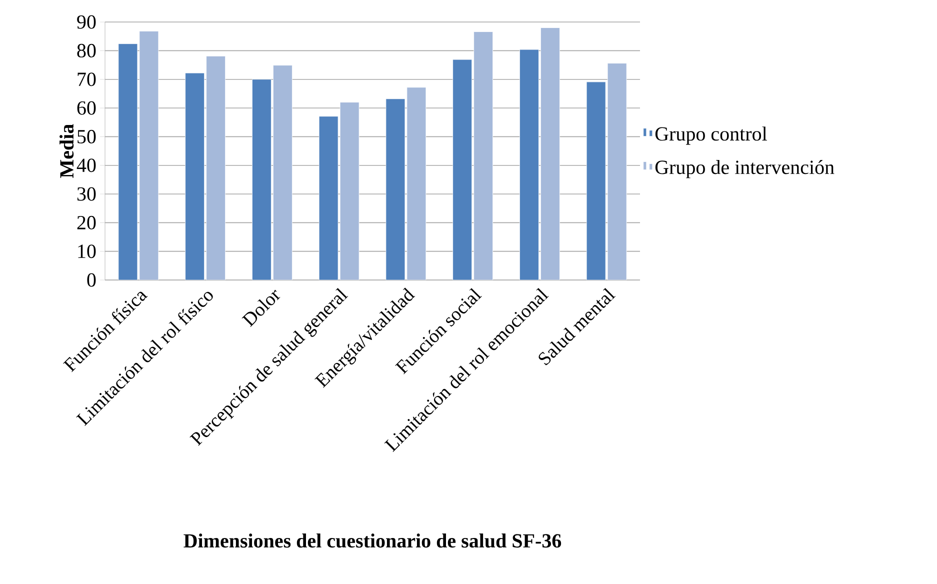 The height and width of the screenshot is (584, 937). Describe the element at coordinates (87, 79) in the screenshot. I see `y-tick-label: 70` at that location.